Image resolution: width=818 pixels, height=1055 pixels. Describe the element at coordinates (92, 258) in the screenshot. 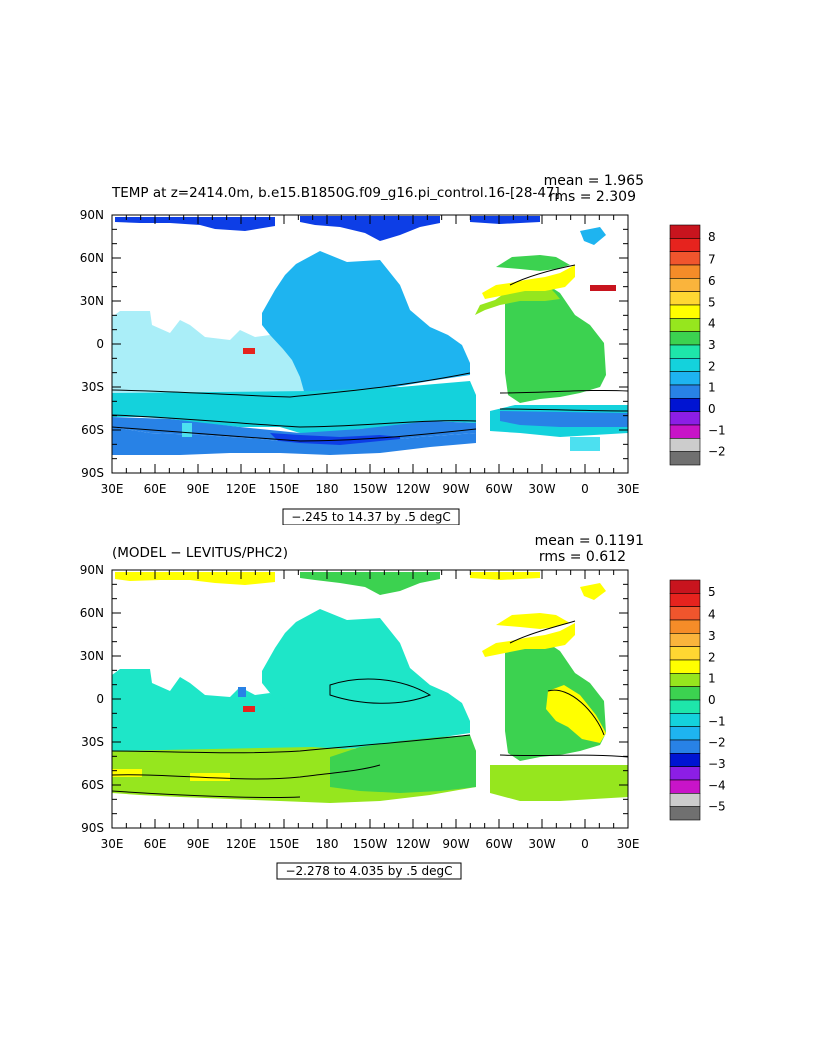

I see `y-tick-label: 60N` at that location.